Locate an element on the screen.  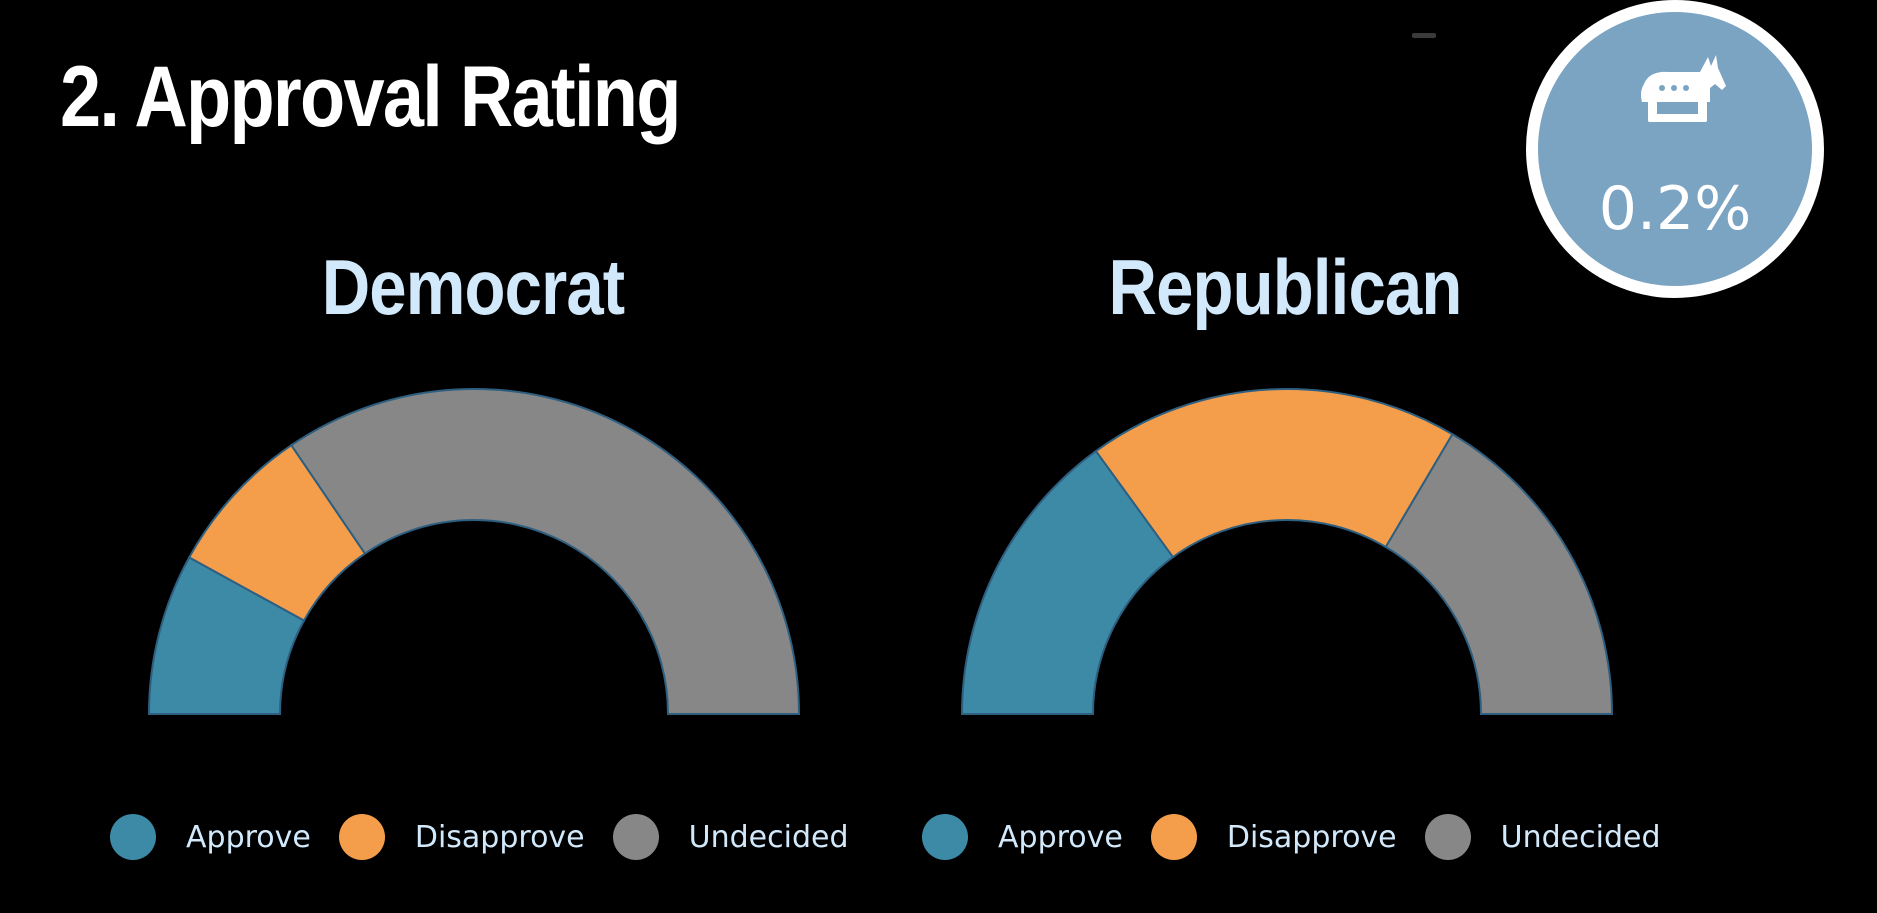
window-handle is located at coordinates (1424, 35).